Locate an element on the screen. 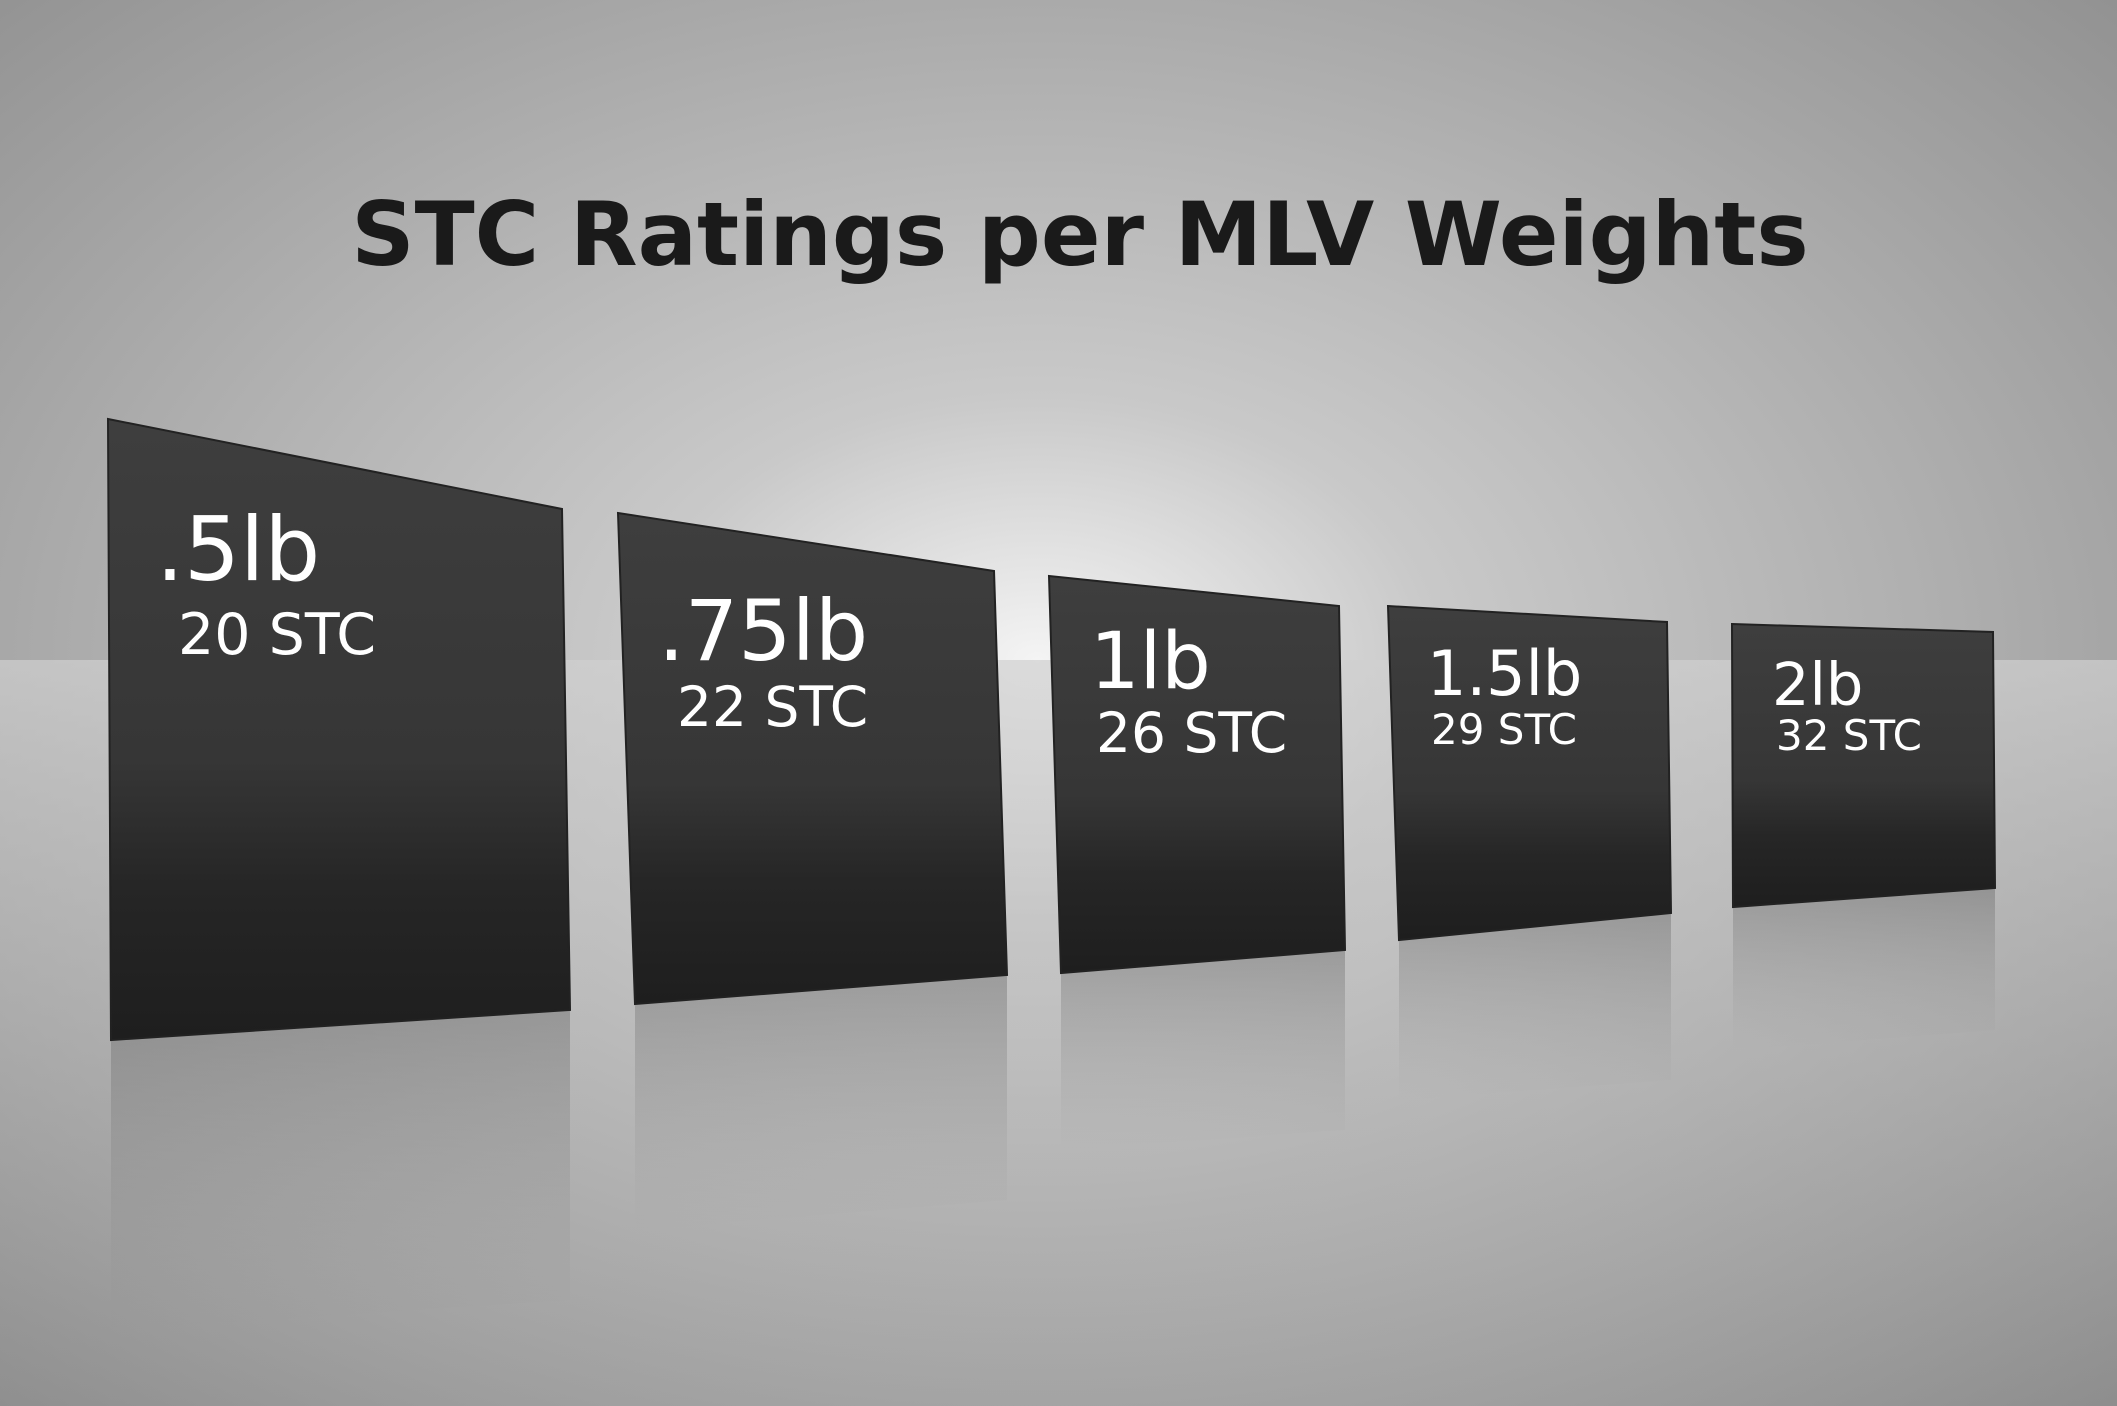 The image size is (2117, 1406). panel: .5lb 20 STC is located at coordinates (339, 729).